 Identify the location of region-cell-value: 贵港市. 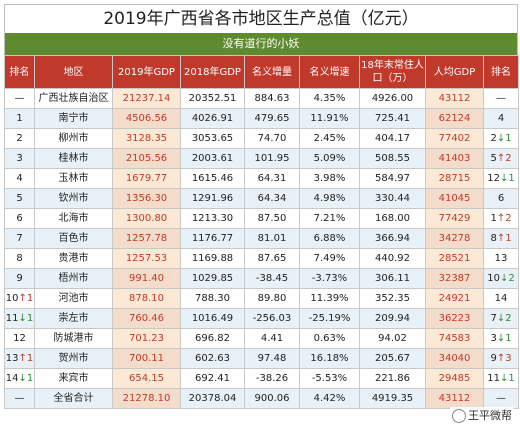
(73, 258).